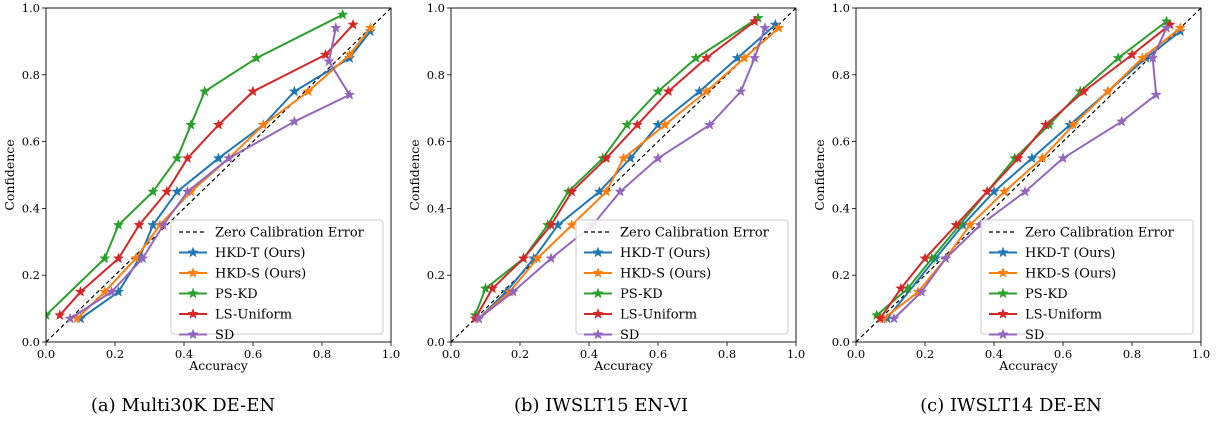 The width and height of the screenshot is (1220, 421). Describe the element at coordinates (31, 75) in the screenshot. I see `y-tick-label: 0.8` at that location.